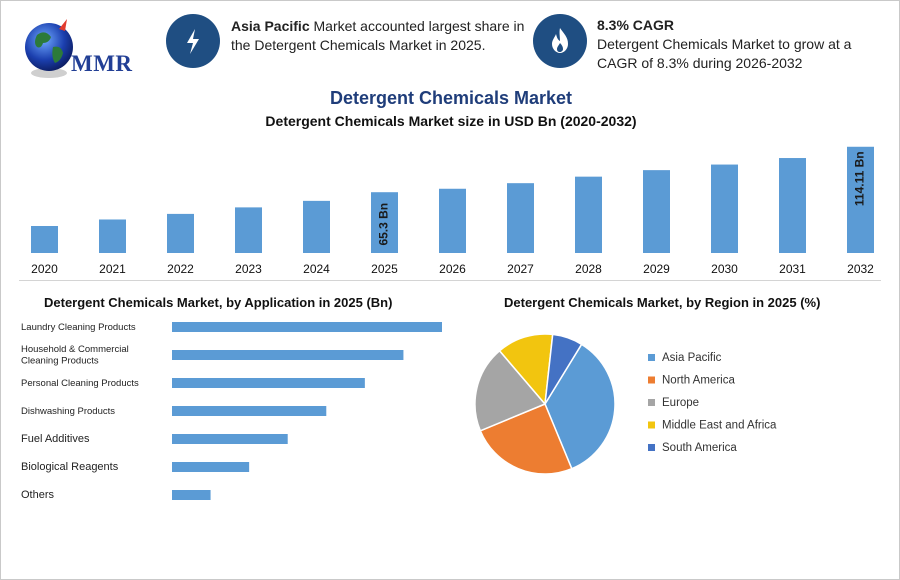  Describe the element at coordinates (692, 358) in the screenshot. I see `legend-asia-pacific: Asia Pacific` at that location.